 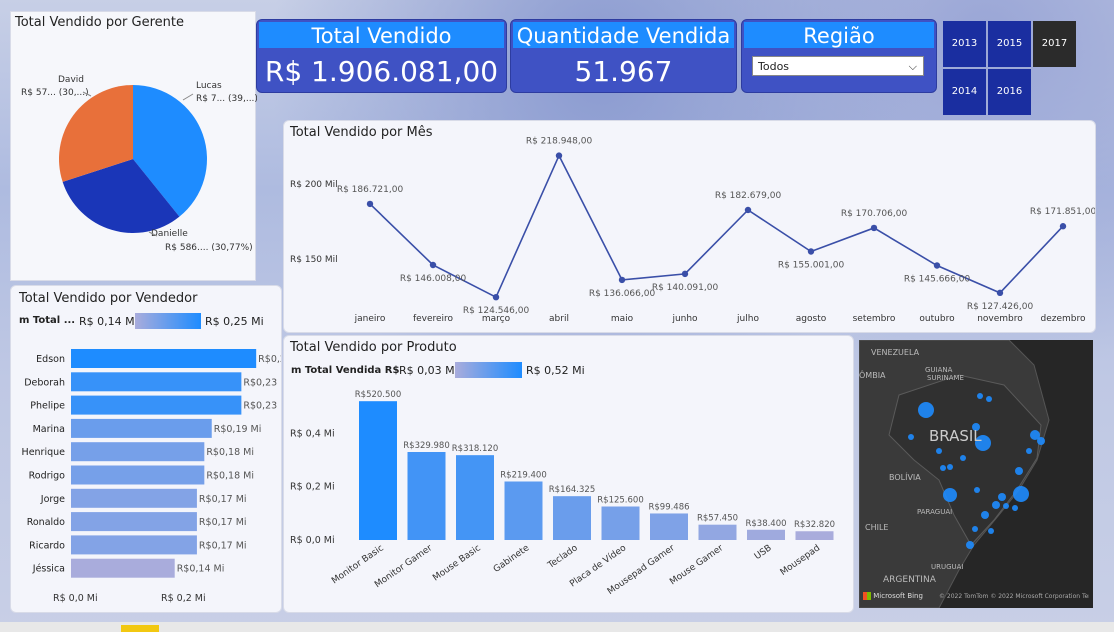 I want to click on produto-xtick: Teclado, so click(x=563, y=557).